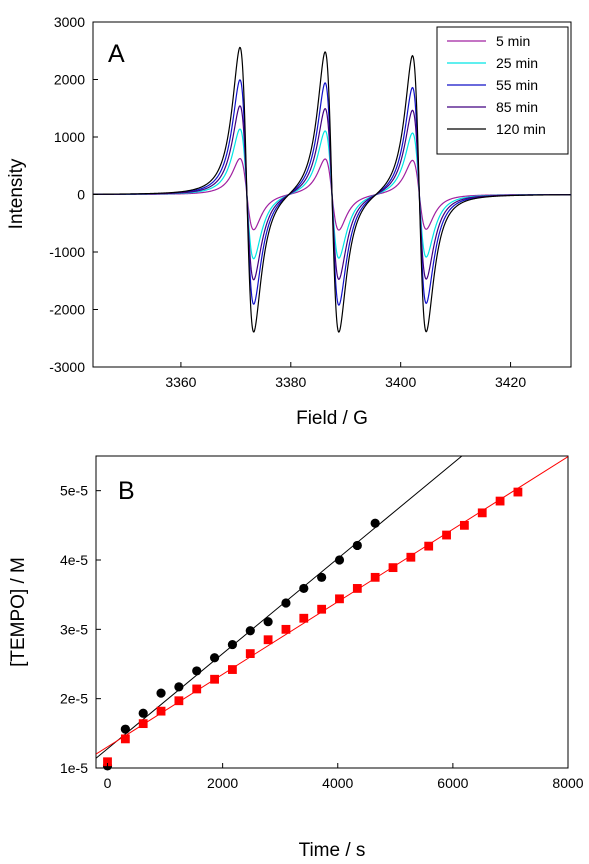 The image size is (589, 864). What do you see at coordinates (67, 252) in the screenshot?
I see `chart-a-y-tick-label-2: -1000` at bounding box center [67, 252].